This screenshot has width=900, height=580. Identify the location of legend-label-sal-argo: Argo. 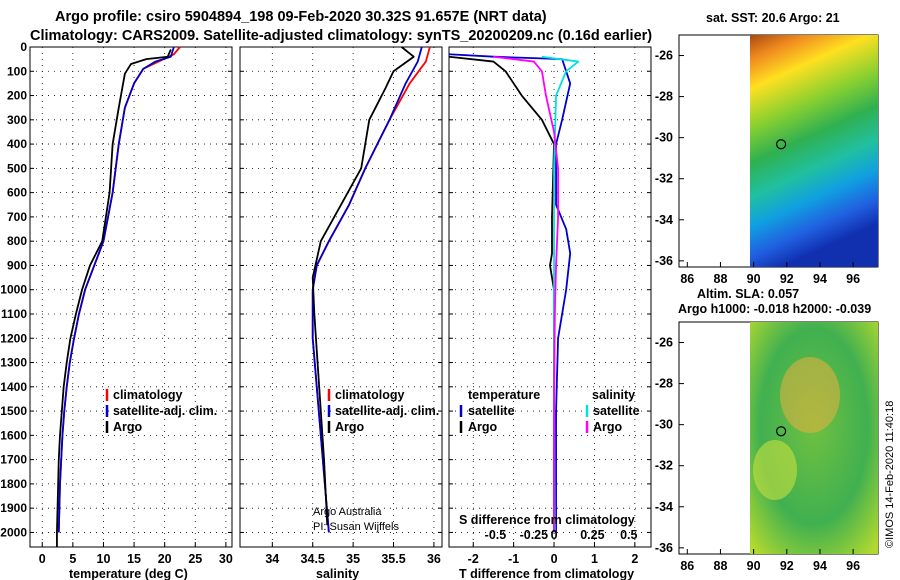
(608, 427).